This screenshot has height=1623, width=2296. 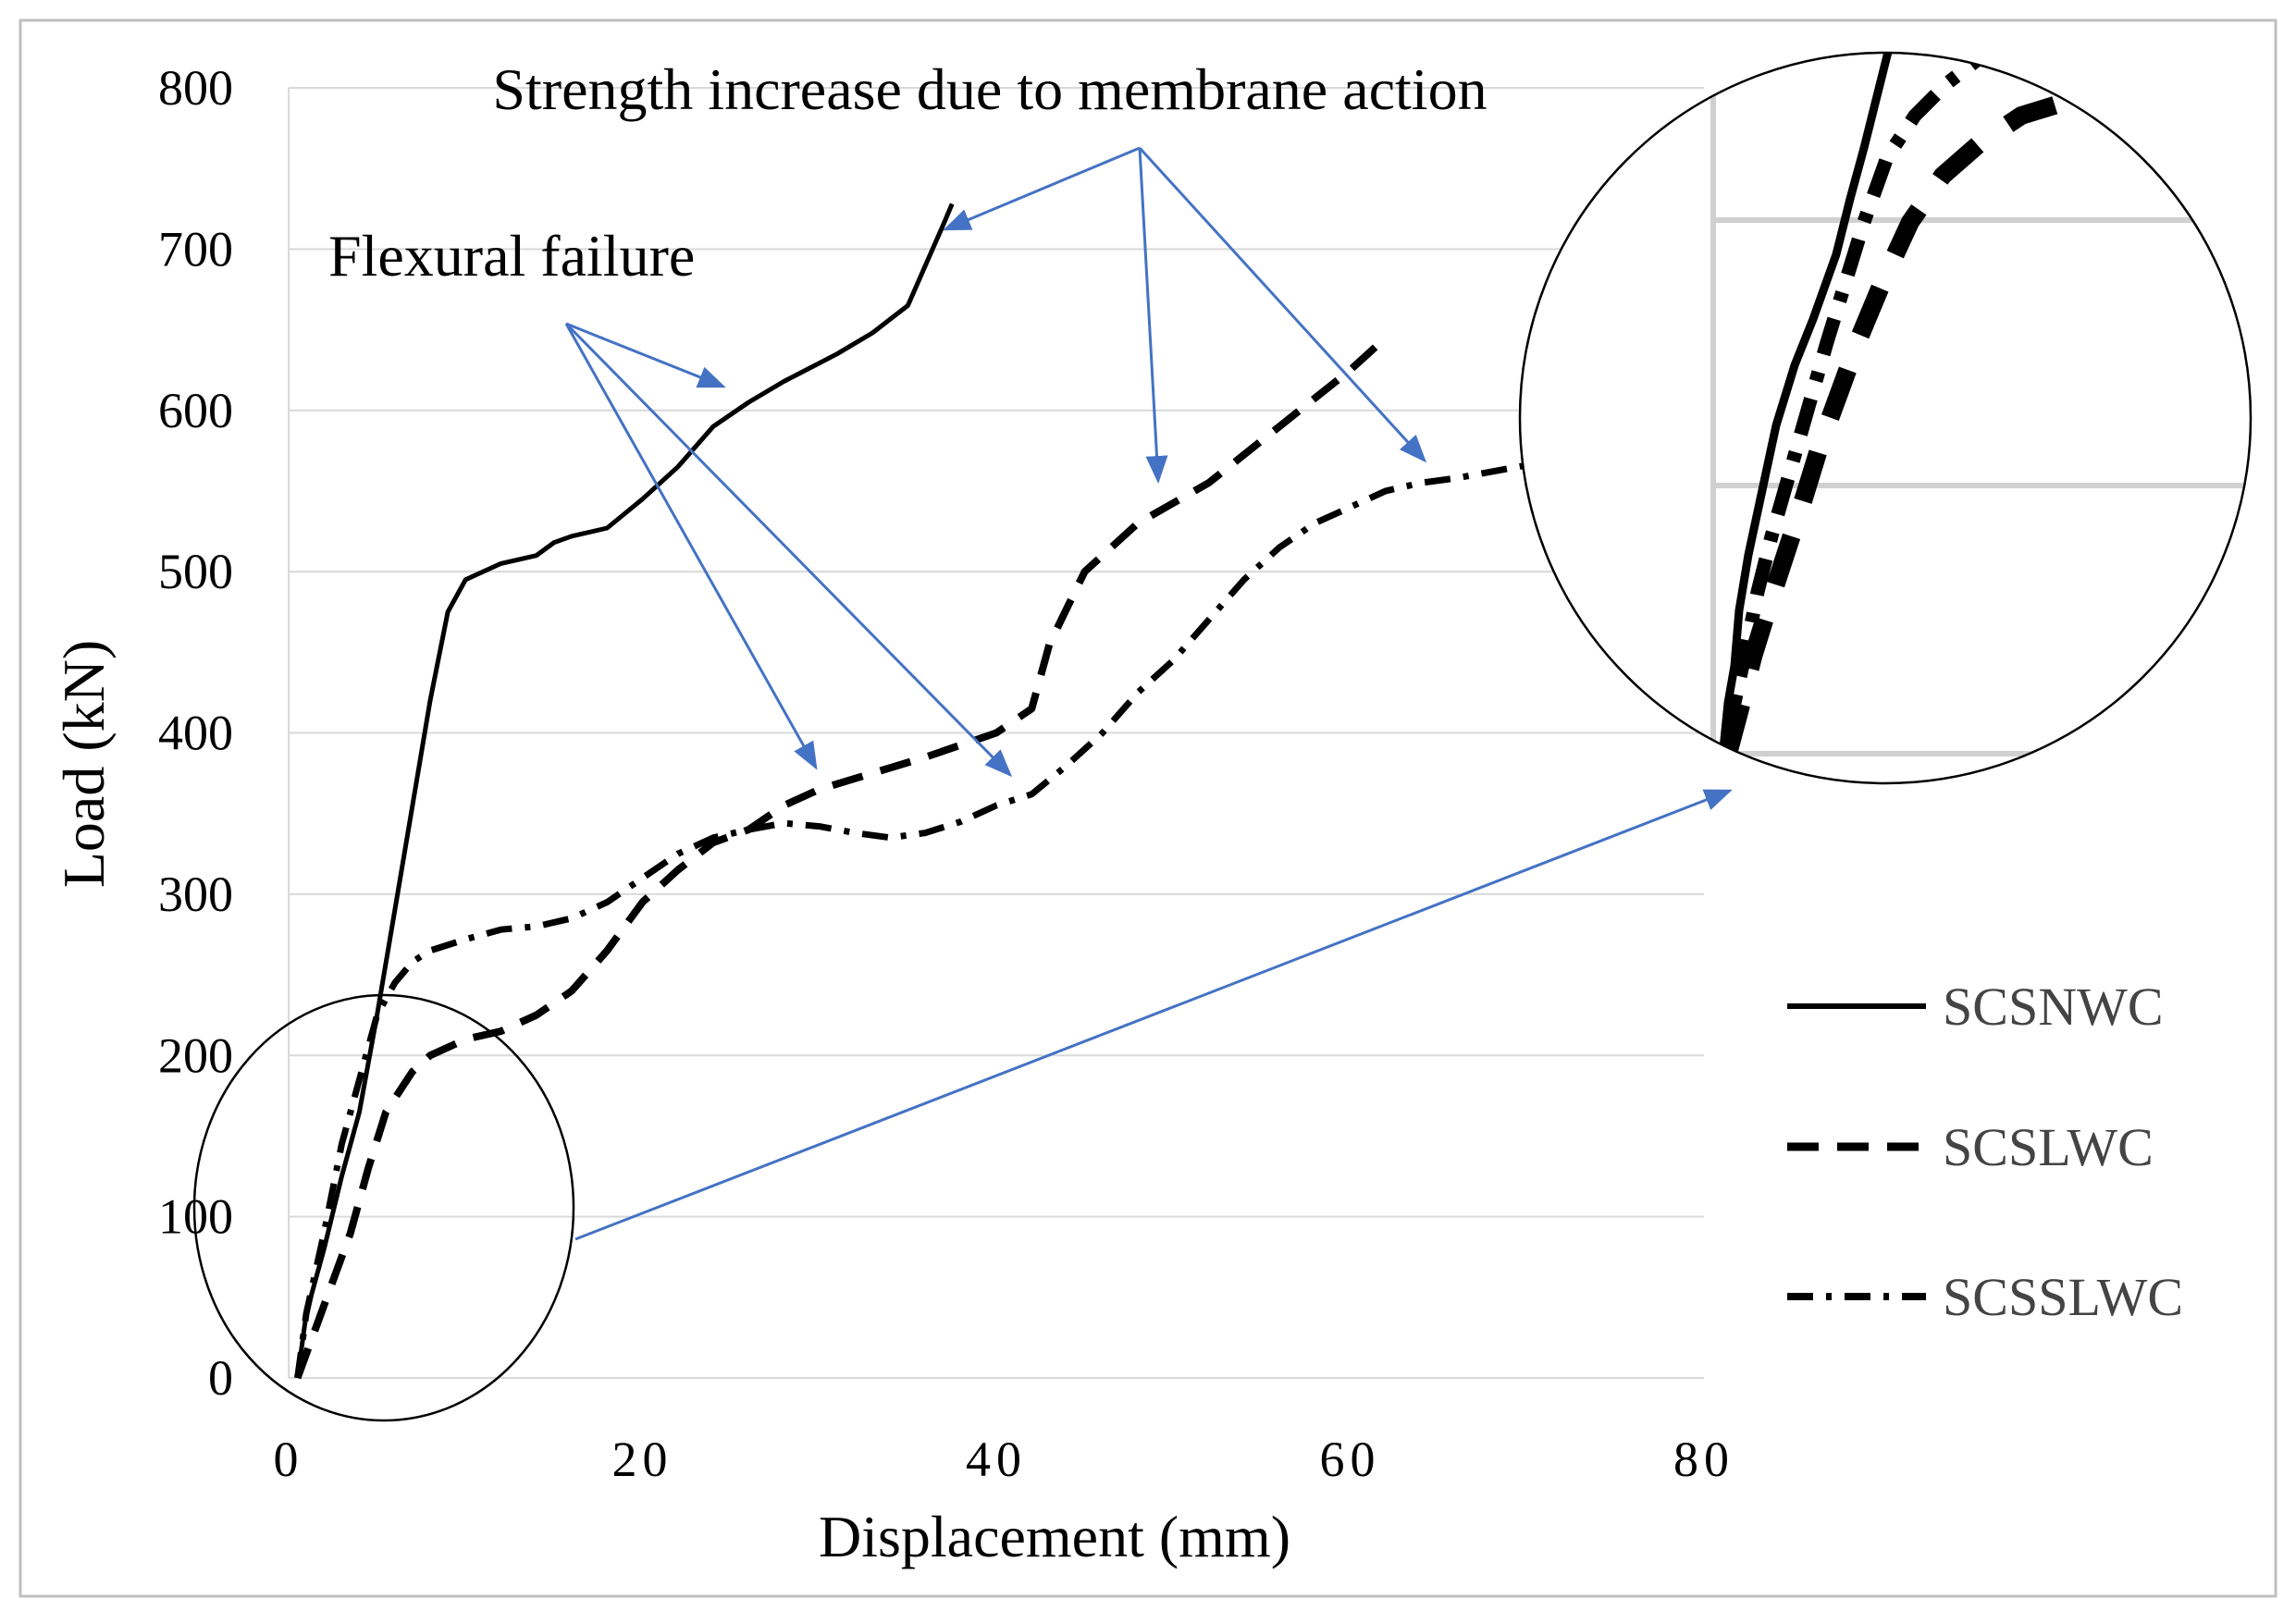 I want to click on legend-label-scslwc: SCSLWC, so click(x=2048, y=1147).